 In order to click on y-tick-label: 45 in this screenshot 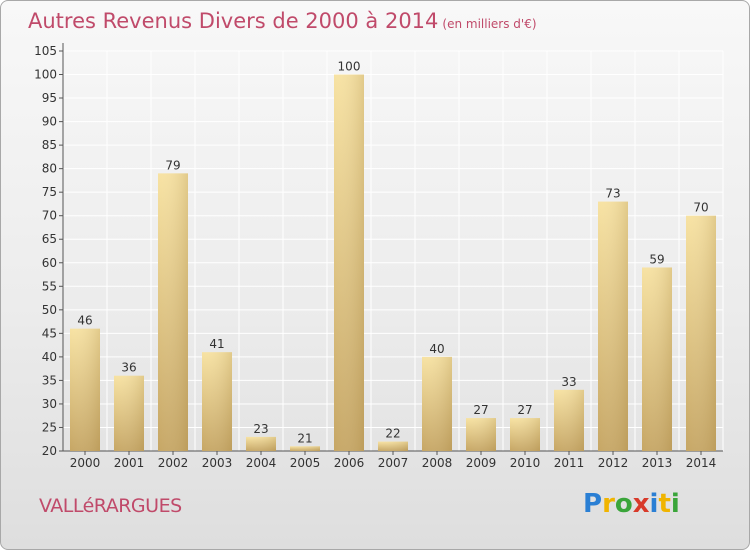, I will do `click(49, 333)`.